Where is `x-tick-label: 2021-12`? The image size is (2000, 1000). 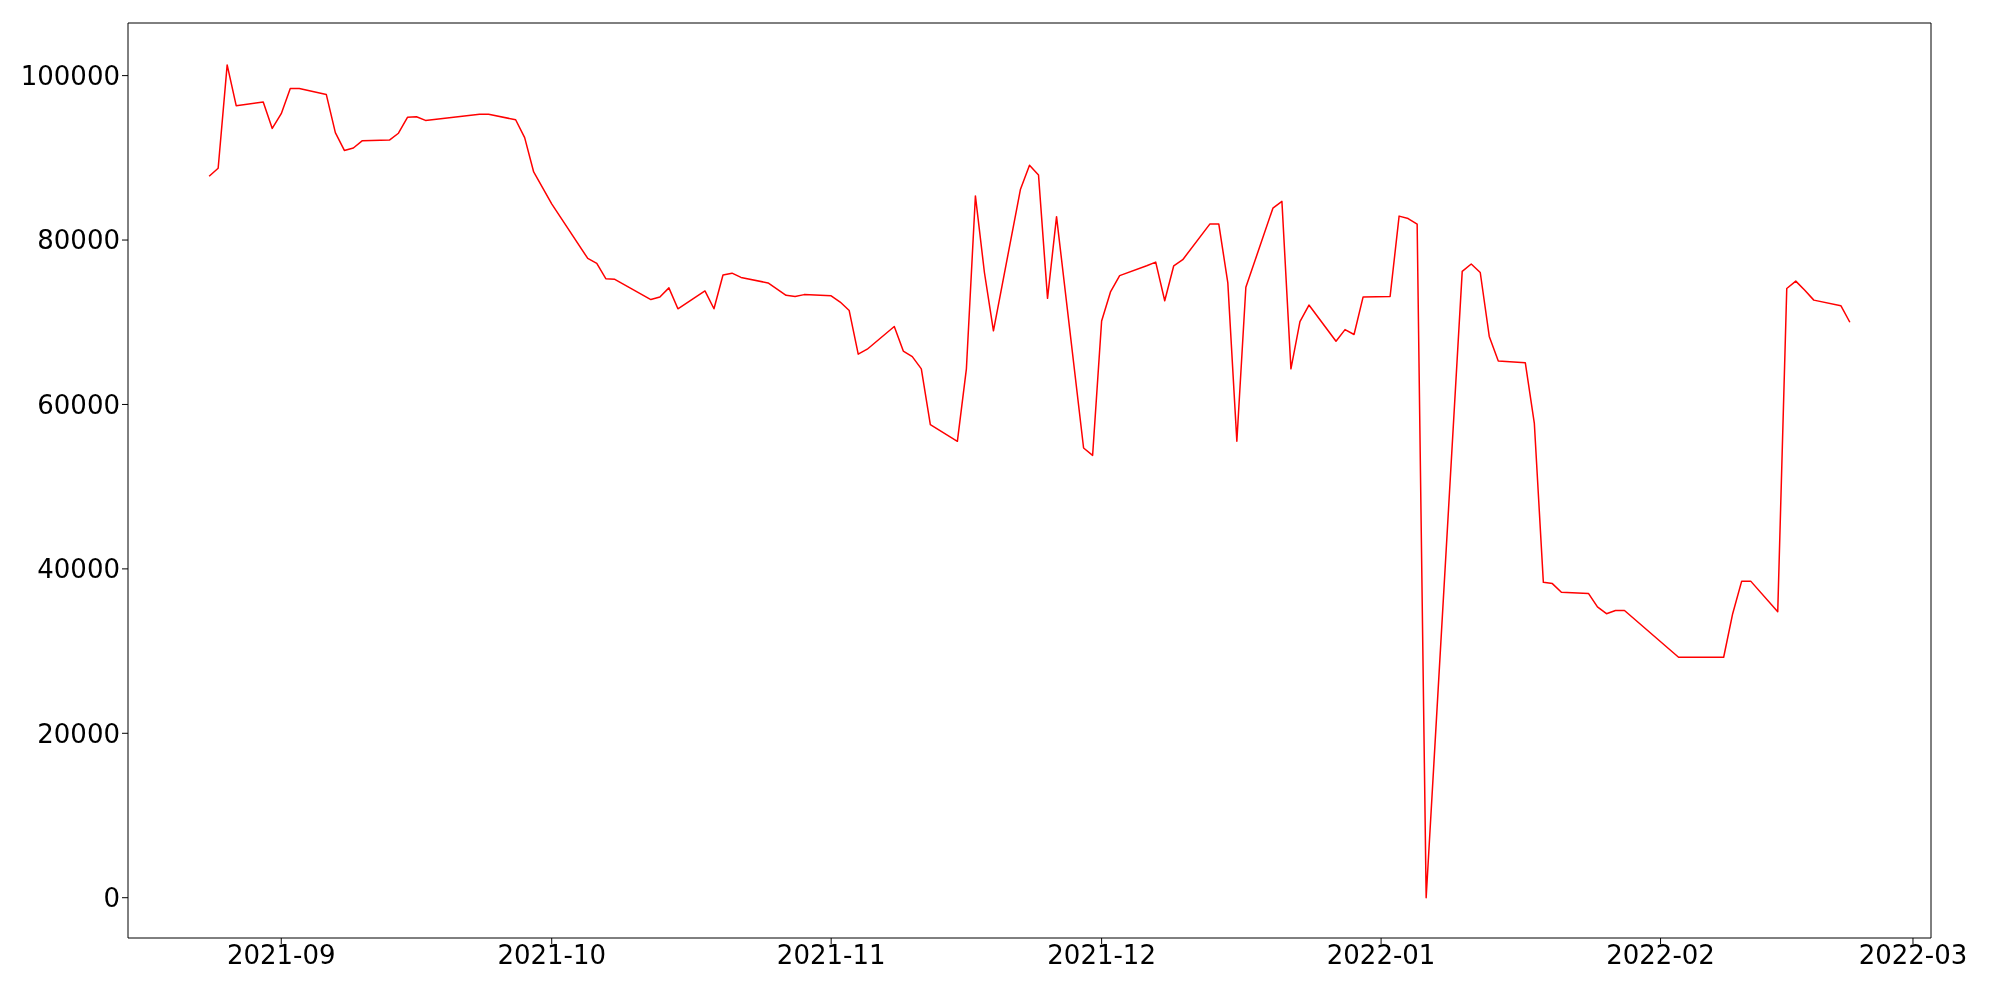 x-tick-label: 2021-12 is located at coordinates (1101, 955).